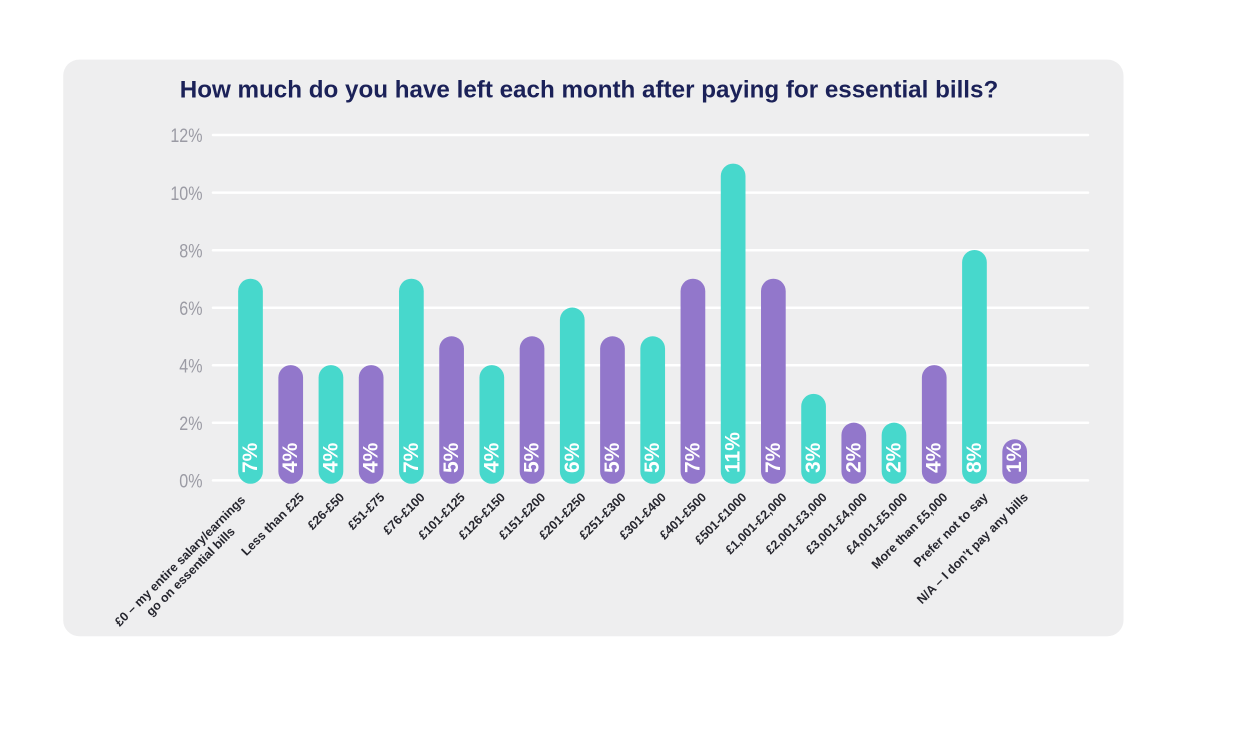 This screenshot has height=741, width=1241. I want to click on svg-text: 3%, so click(813, 457).